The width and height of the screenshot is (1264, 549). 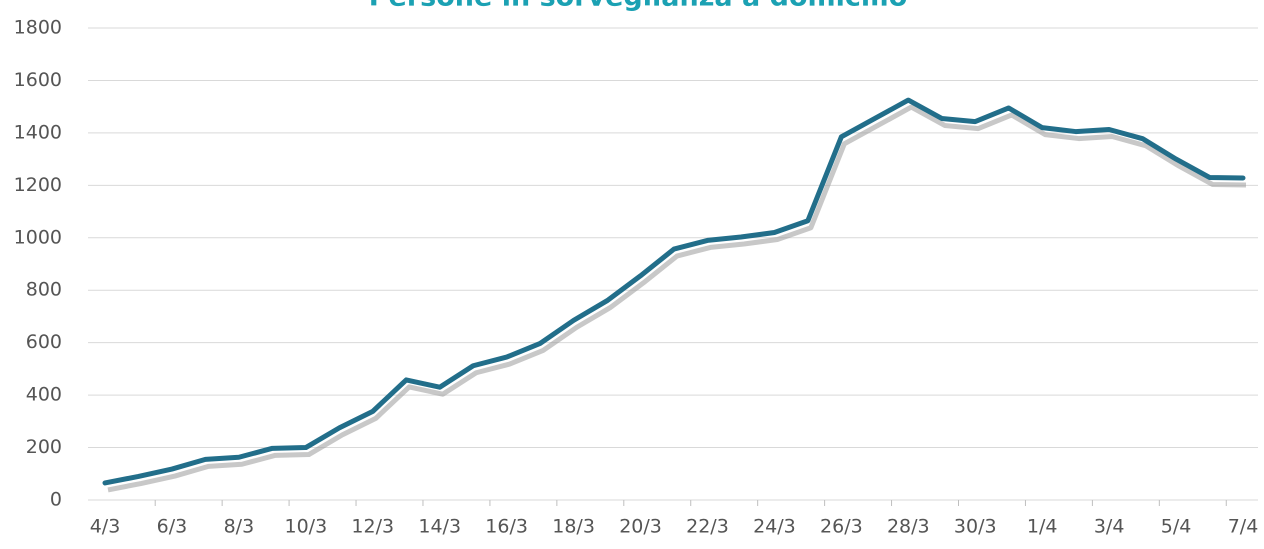 I want to click on x-tick-label: 6/3, so click(x=172, y=527).